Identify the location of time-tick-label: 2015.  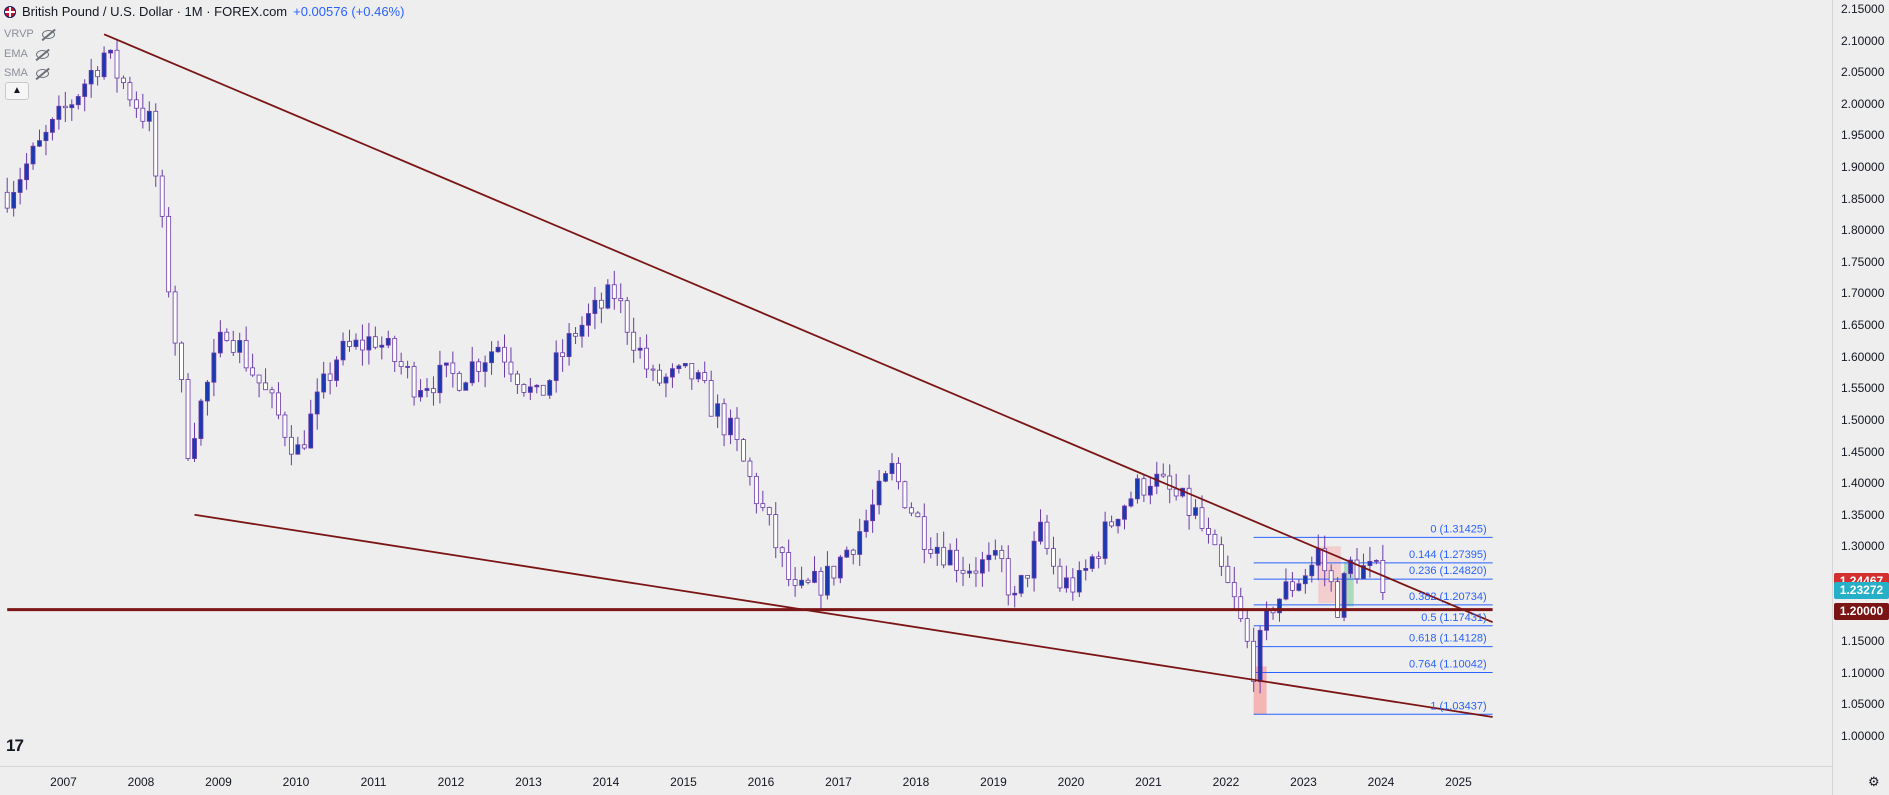
(683, 782).